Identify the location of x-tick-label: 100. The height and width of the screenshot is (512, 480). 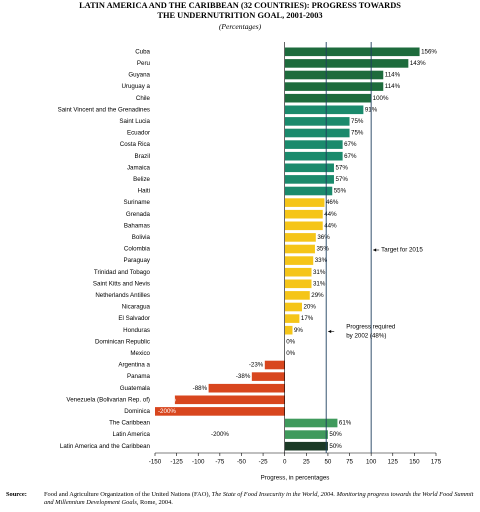
(371, 462).